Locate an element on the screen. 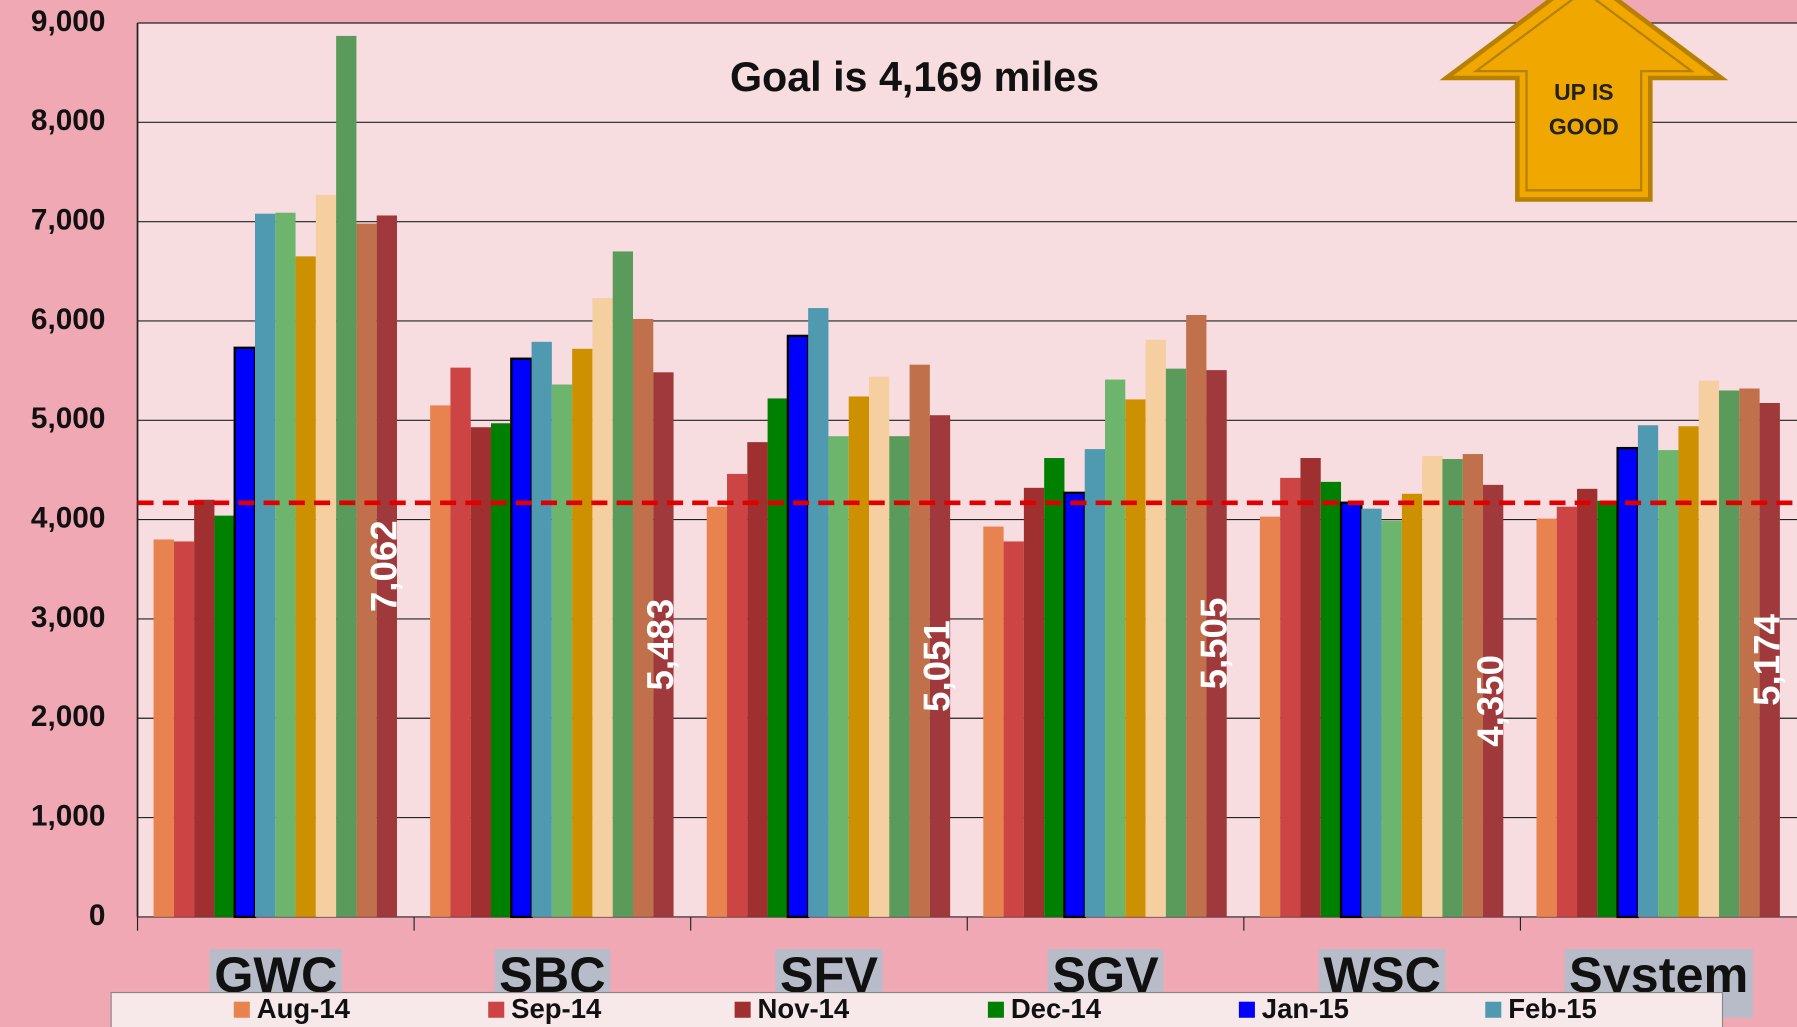 The image size is (1797, 1027). data-label: 5,174 is located at coordinates (1766, 659).